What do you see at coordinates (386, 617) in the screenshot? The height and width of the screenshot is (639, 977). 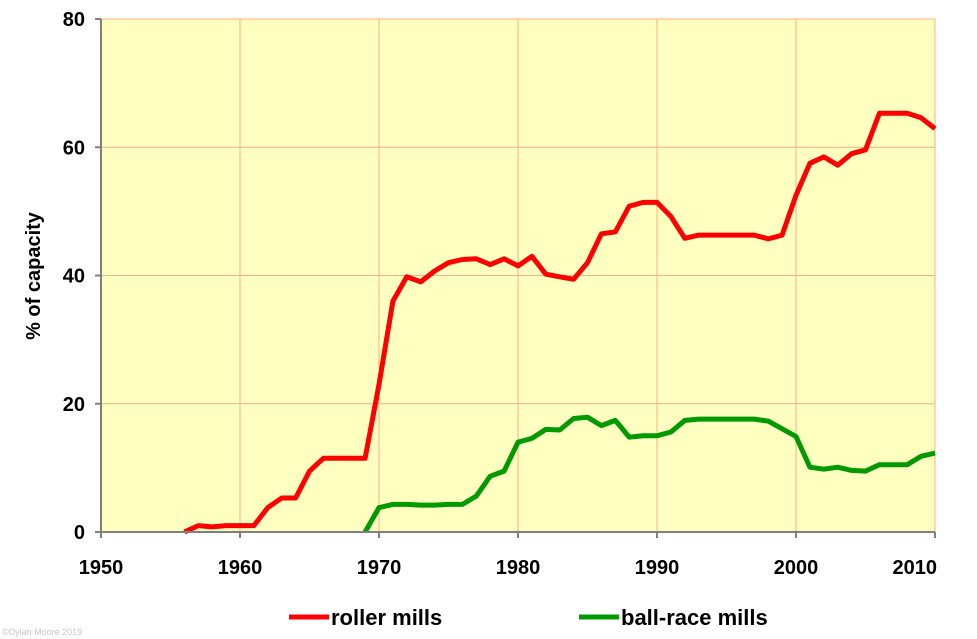 I see `legend-label: roller mills` at bounding box center [386, 617].